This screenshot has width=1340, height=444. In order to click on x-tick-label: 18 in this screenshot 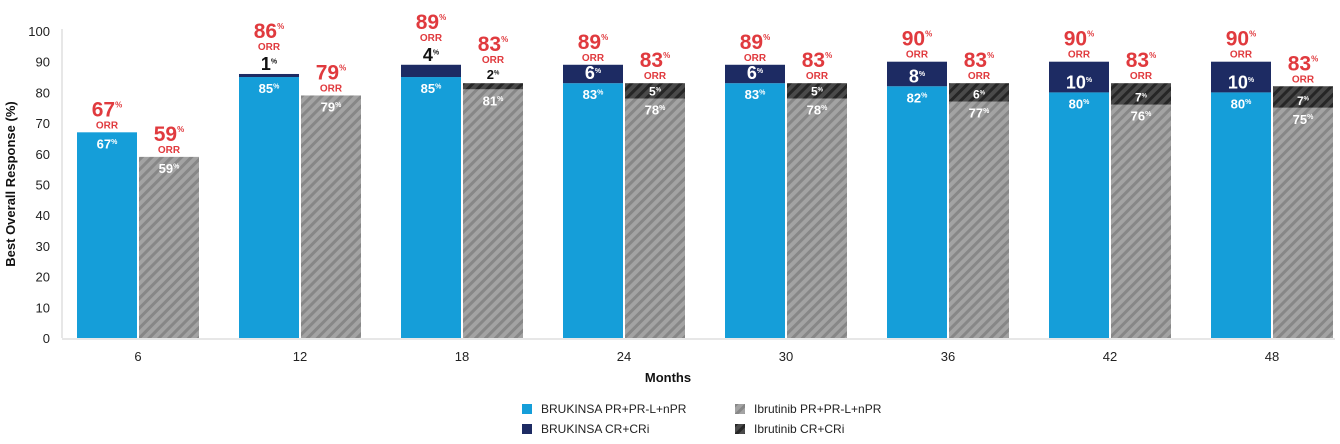, I will do `click(462, 356)`.